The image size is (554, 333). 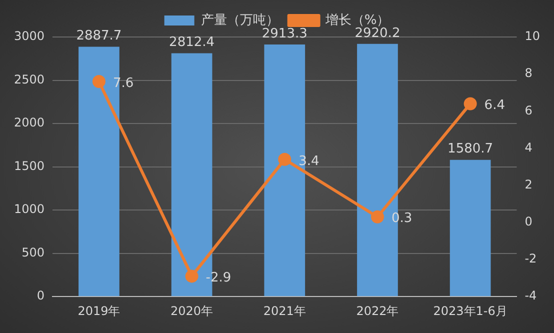 What do you see at coordinates (284, 311) in the screenshot?
I see `x-tick-label: 2021年` at bounding box center [284, 311].